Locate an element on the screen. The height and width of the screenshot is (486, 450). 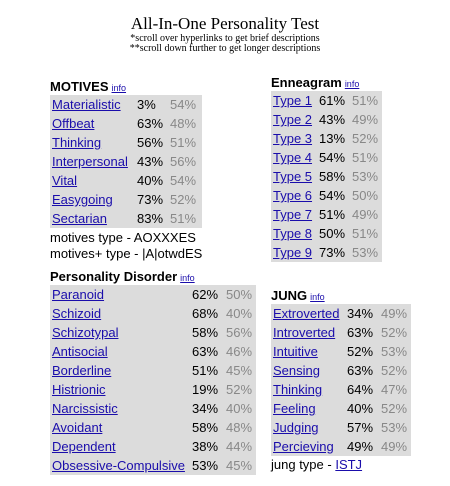
motives-score: 56% is located at coordinates (150, 142).